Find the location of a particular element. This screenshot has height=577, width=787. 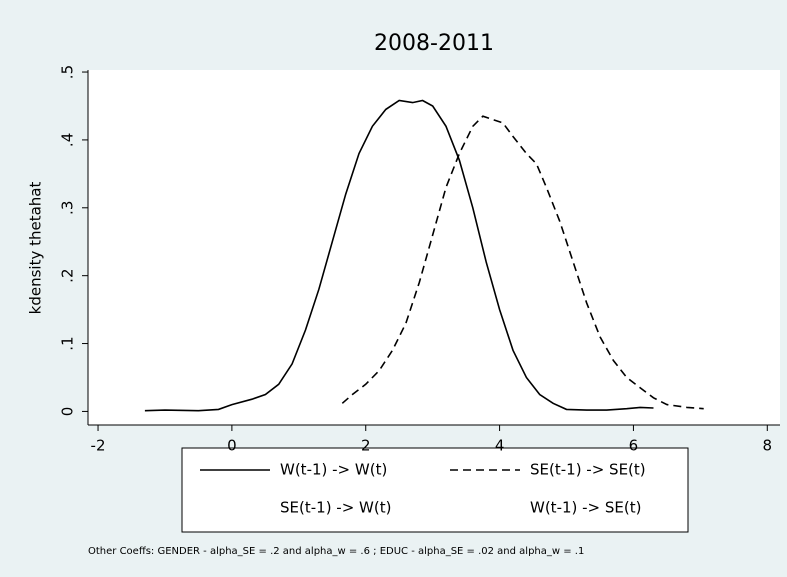

y-tick-label: .3 is located at coordinates (68, 208).